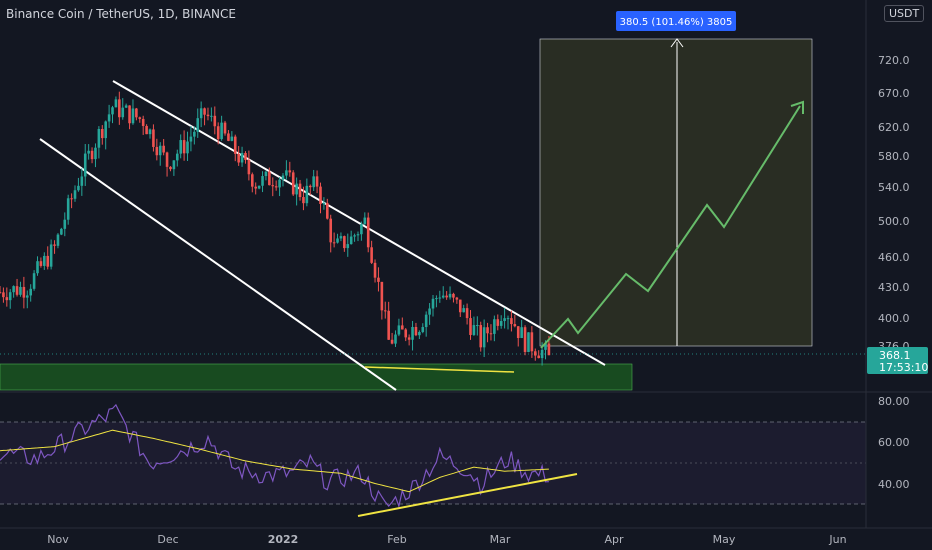  What do you see at coordinates (894, 156) in the screenshot?
I see `price-tick-label: 580.0` at bounding box center [894, 156].